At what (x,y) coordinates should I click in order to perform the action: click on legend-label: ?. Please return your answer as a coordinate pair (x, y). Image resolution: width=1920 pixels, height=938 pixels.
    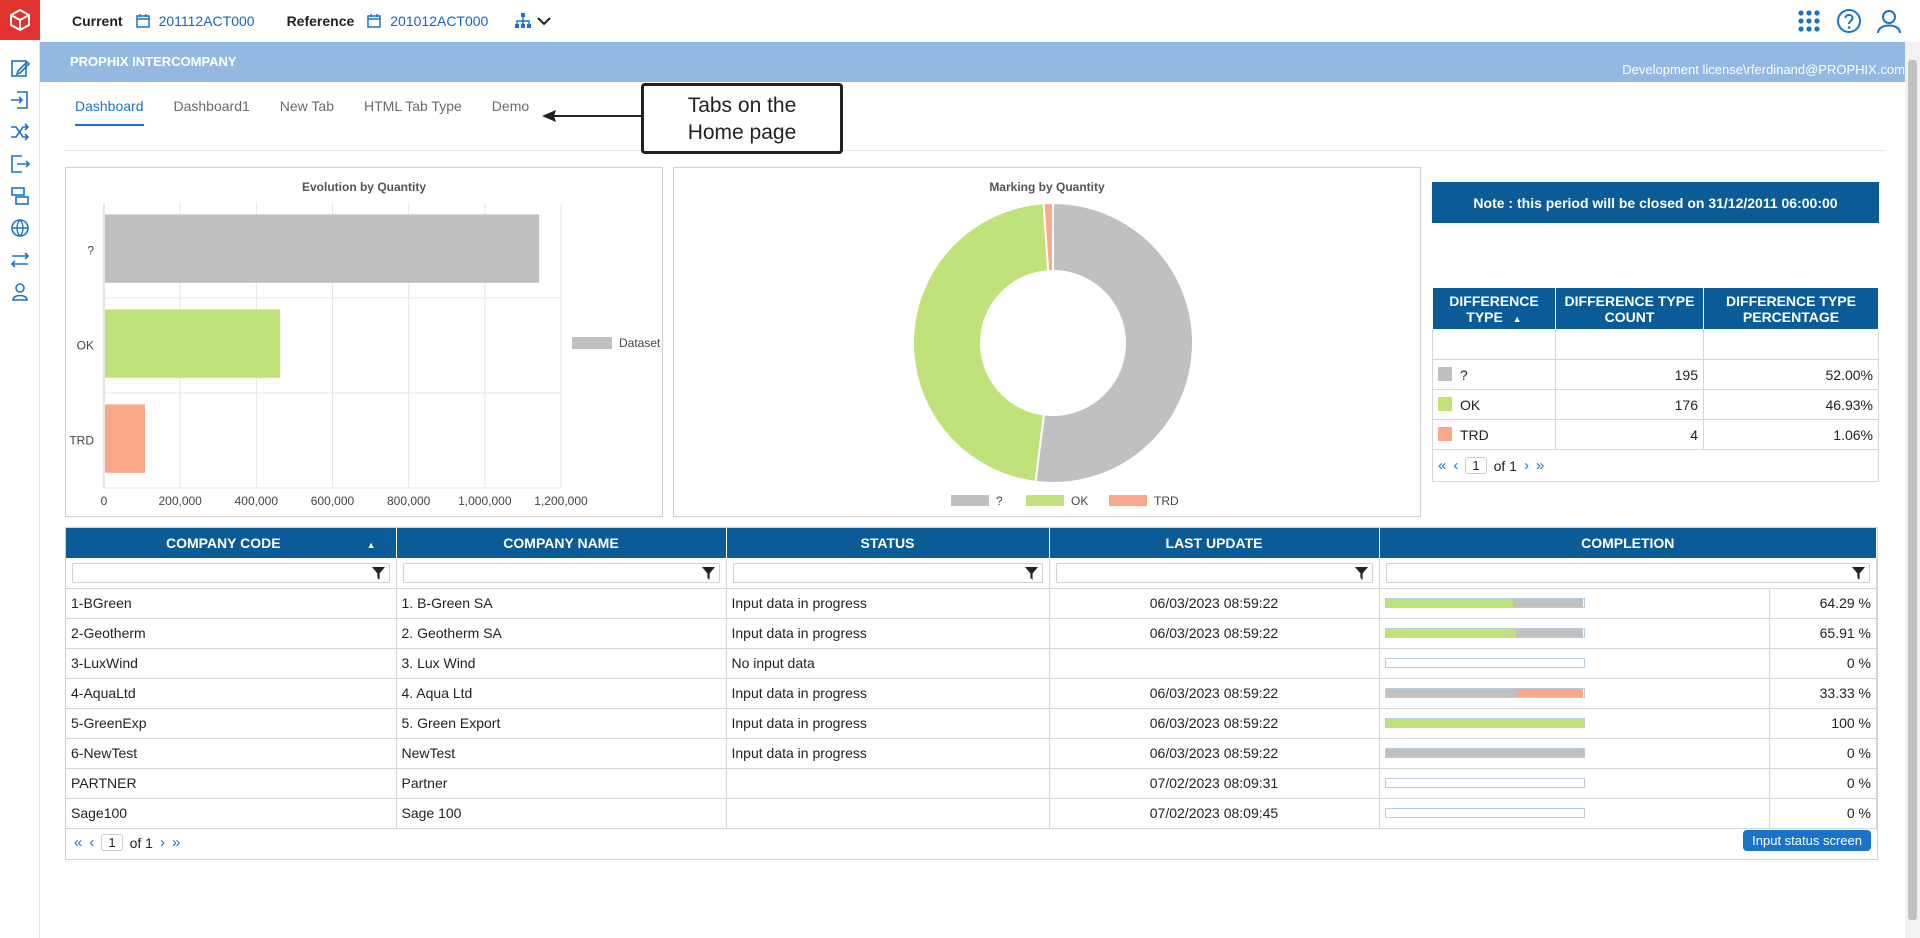
    Looking at the image, I should click on (999, 501).